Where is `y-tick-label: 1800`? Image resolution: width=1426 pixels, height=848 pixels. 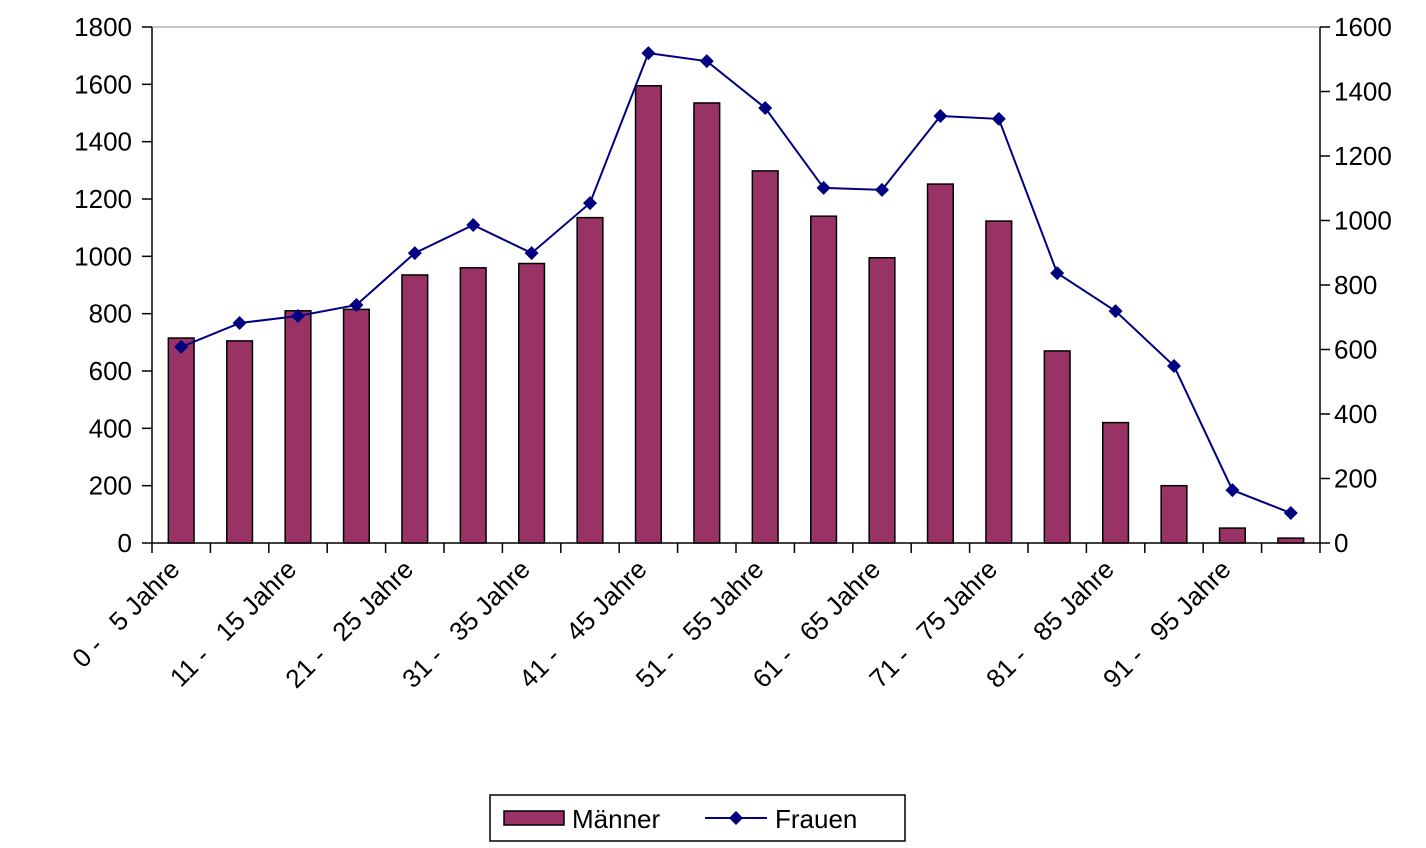 y-tick-label: 1800 is located at coordinates (103, 27).